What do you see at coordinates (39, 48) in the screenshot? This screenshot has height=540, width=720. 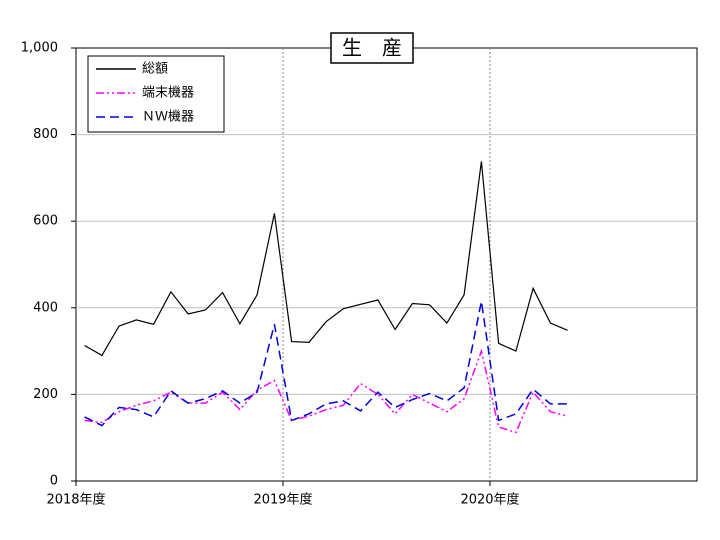 I see `y-tick-label: 1,000` at bounding box center [39, 48].